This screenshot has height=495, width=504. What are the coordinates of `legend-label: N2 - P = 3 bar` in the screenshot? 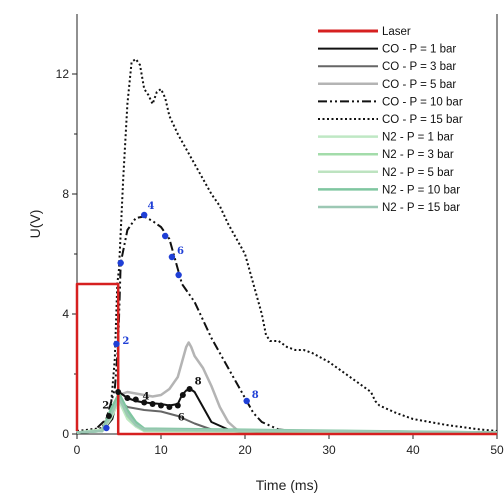 It's located at (418, 155).